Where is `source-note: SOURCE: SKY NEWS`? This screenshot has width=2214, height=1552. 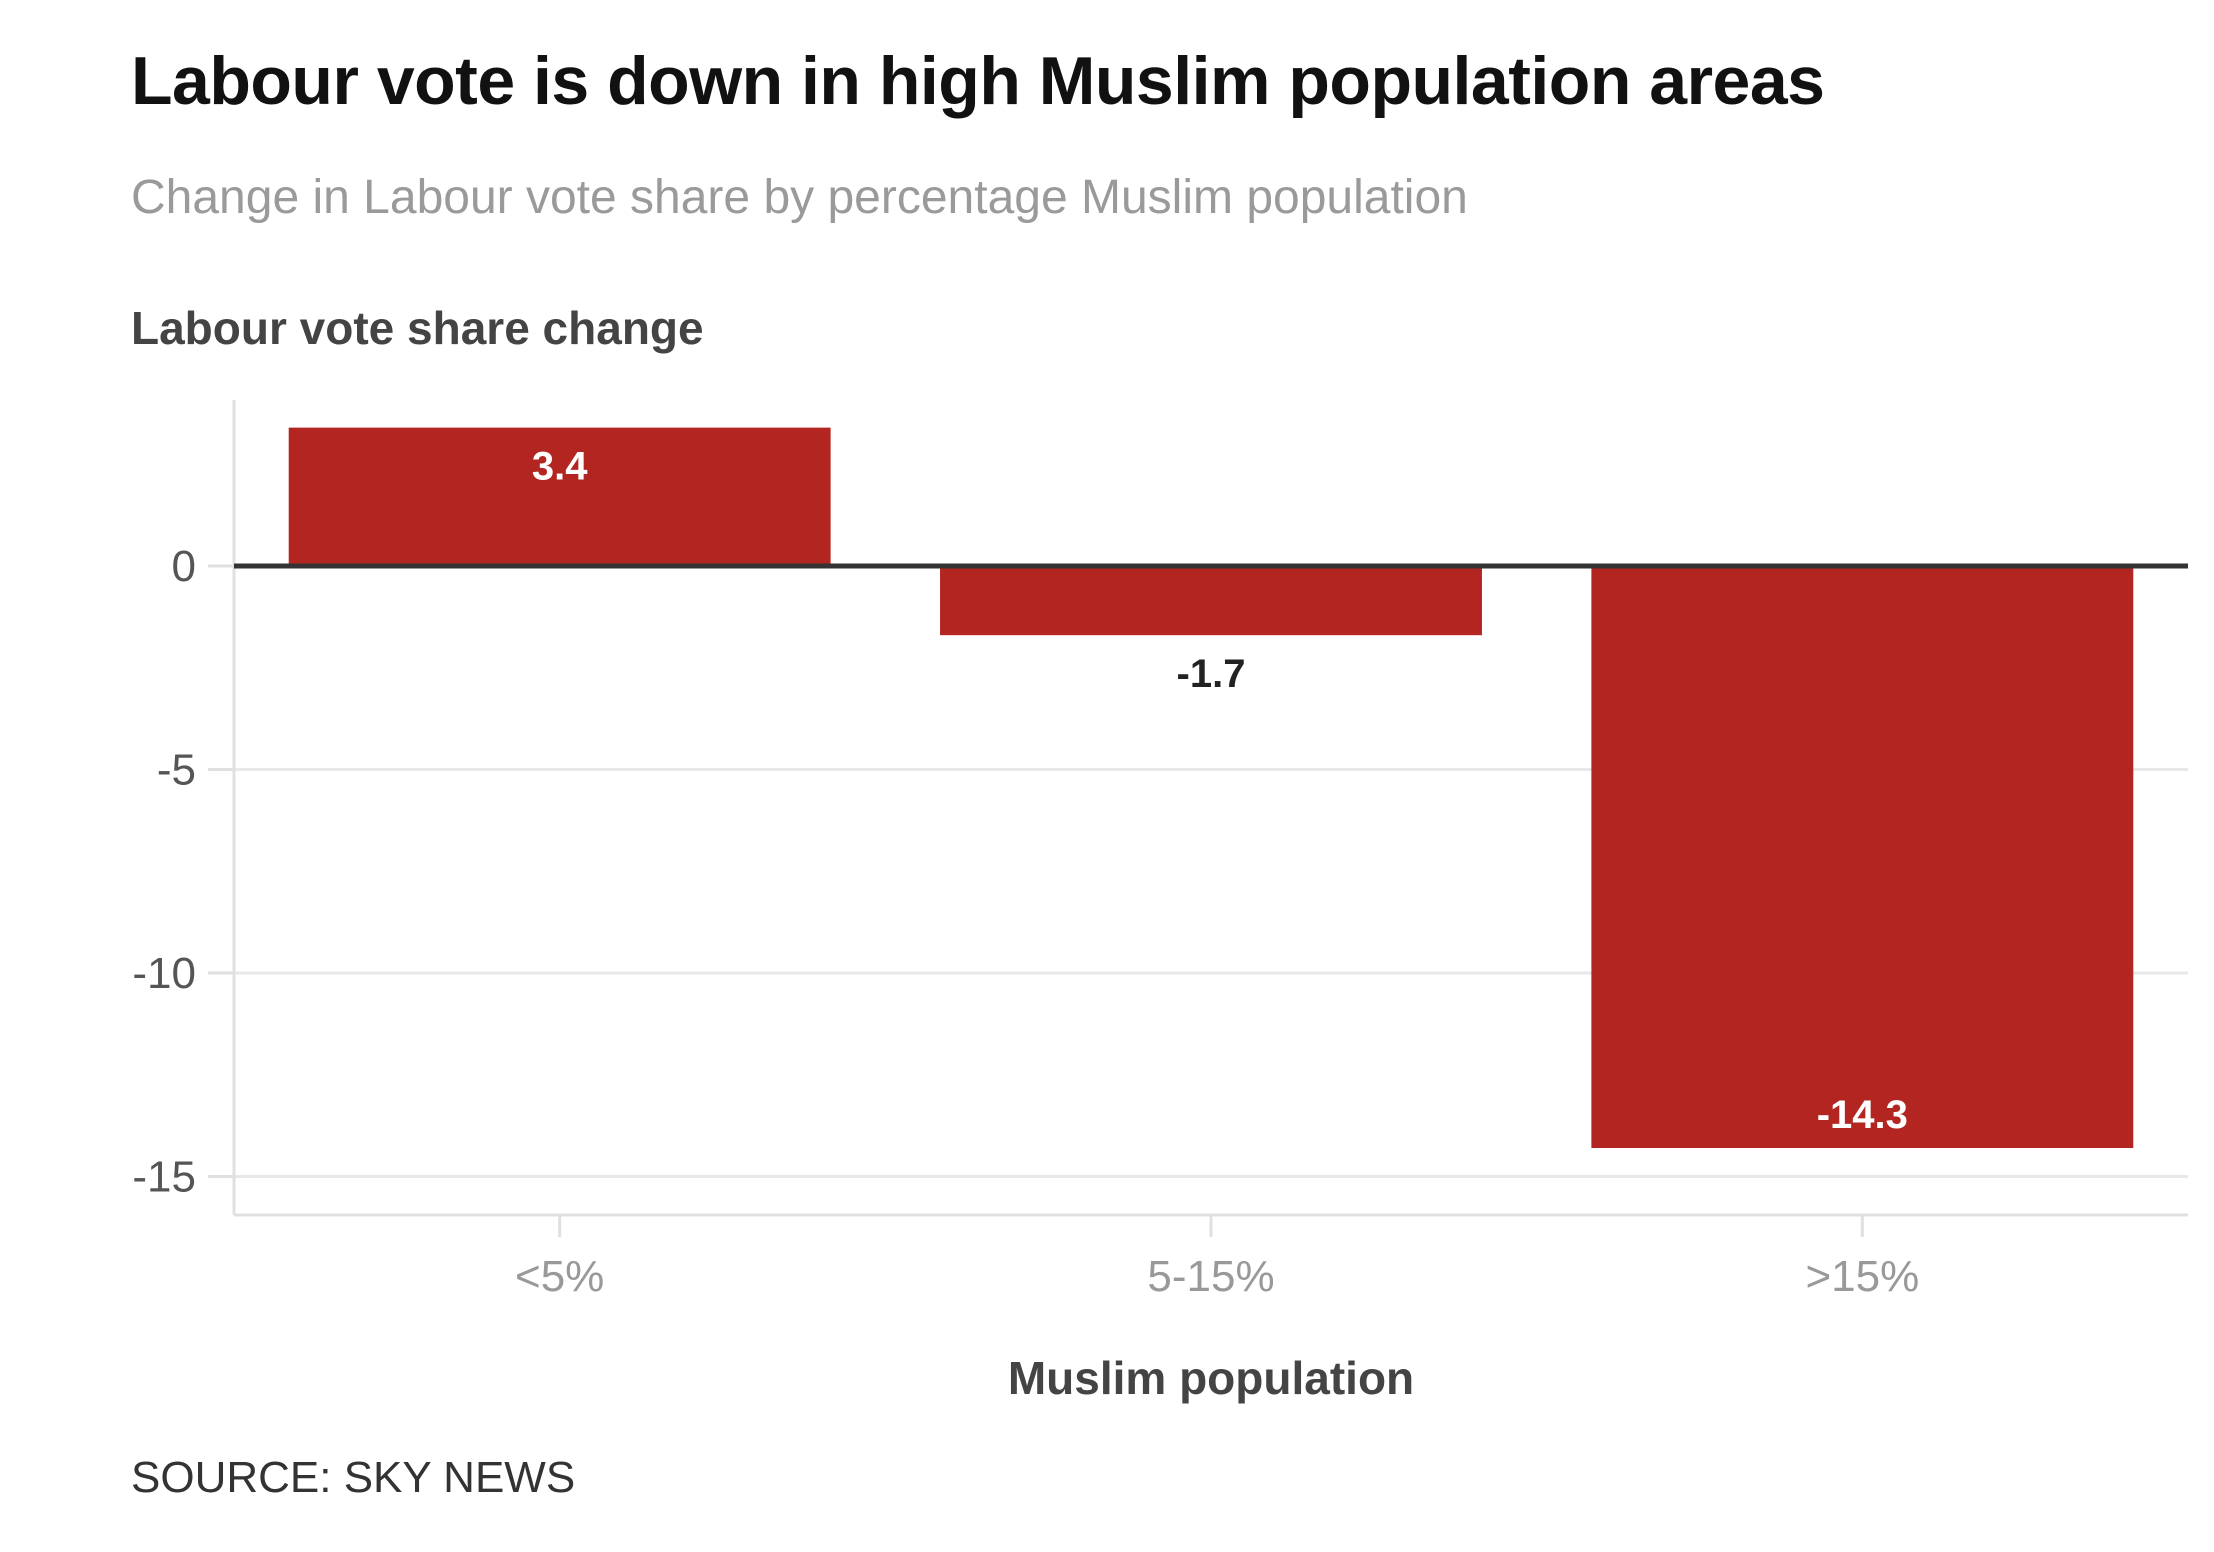 source-note: SOURCE: SKY NEWS is located at coordinates (353, 1477).